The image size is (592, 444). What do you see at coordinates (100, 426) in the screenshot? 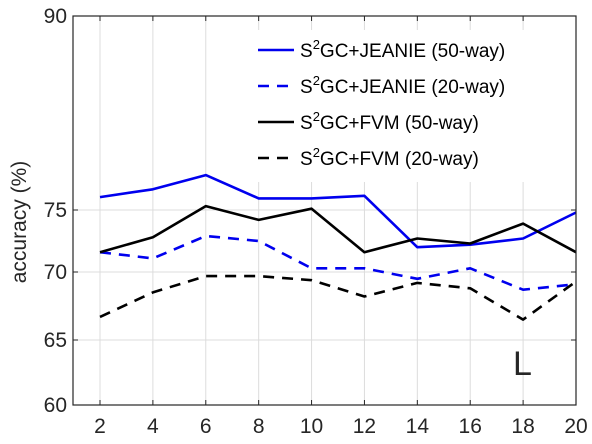
I see `x-tick-label: 2` at bounding box center [100, 426].